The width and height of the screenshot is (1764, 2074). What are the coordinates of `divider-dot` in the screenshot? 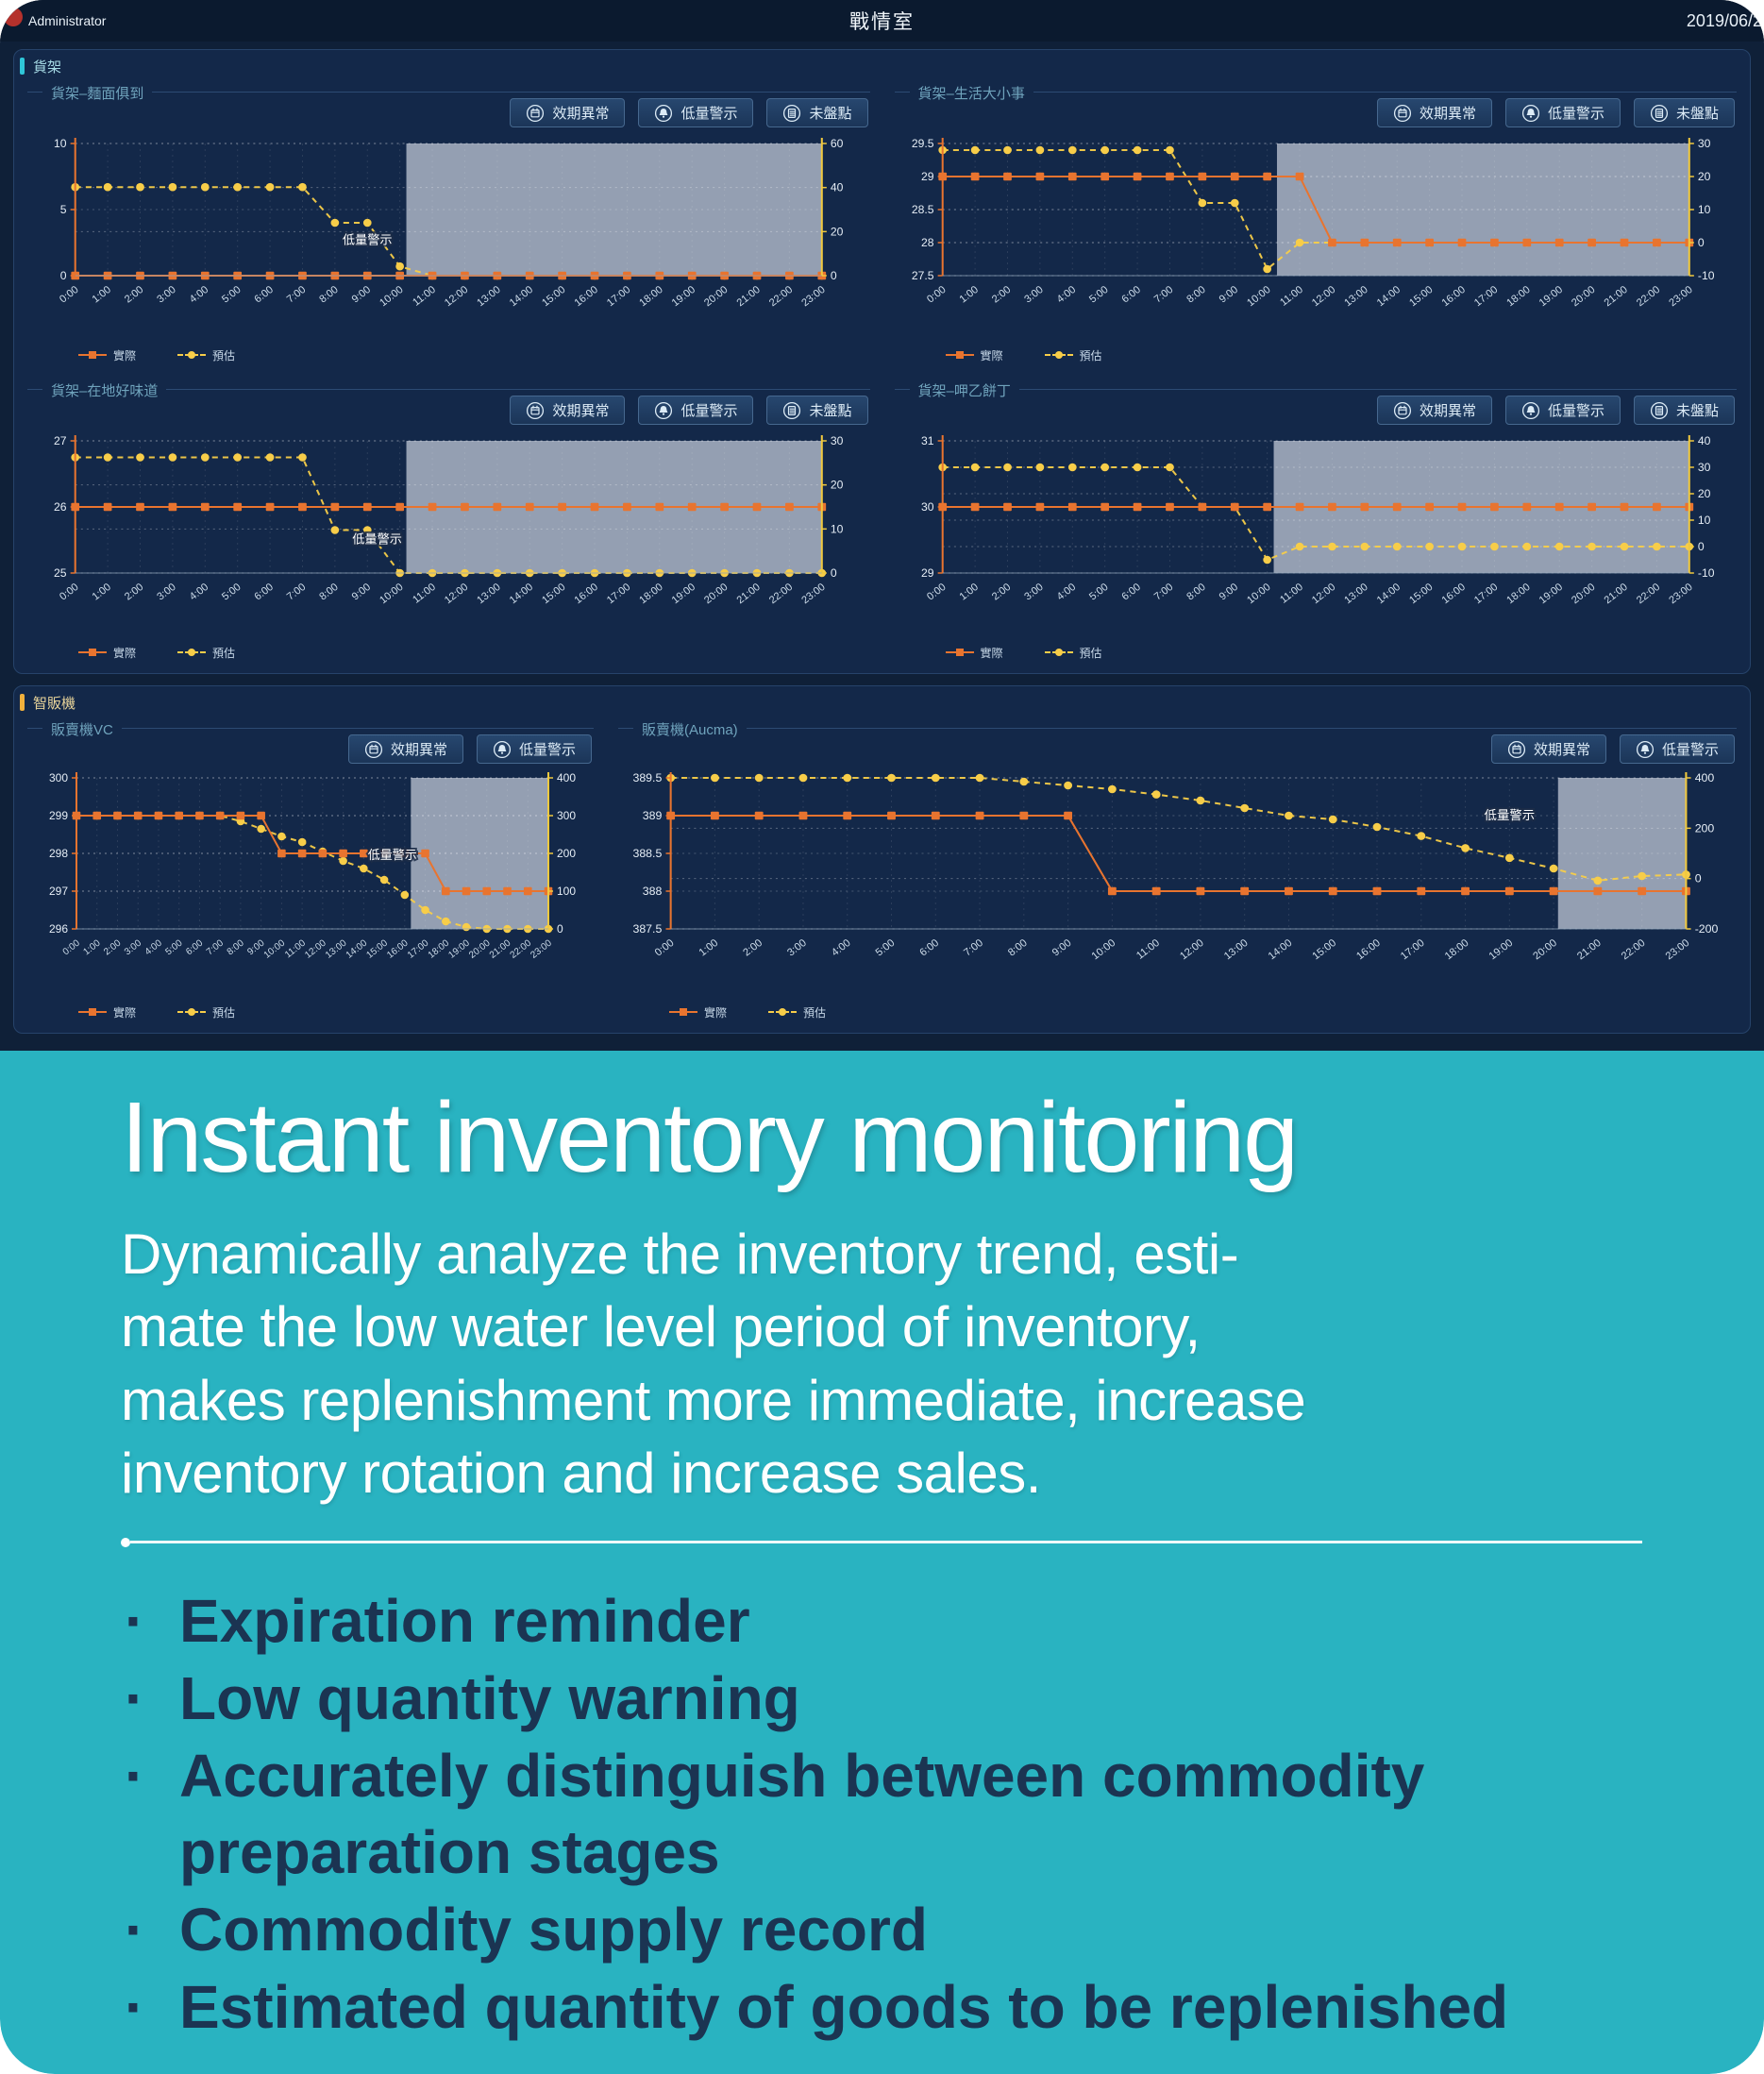 It's located at (125, 1542).